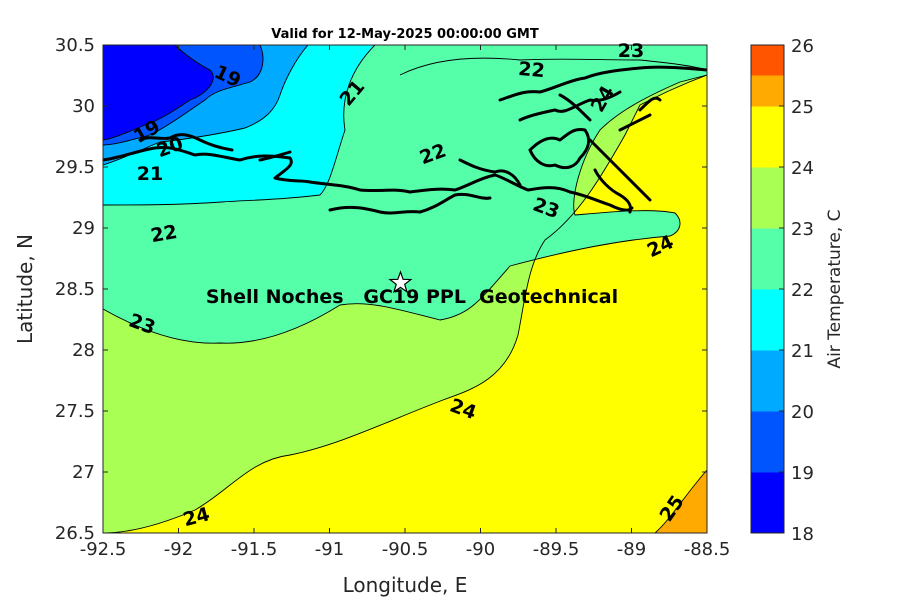 The height and width of the screenshot is (600, 900). Describe the element at coordinates (103, 549) in the screenshot. I see `x-tick-label: -92.5` at that location.